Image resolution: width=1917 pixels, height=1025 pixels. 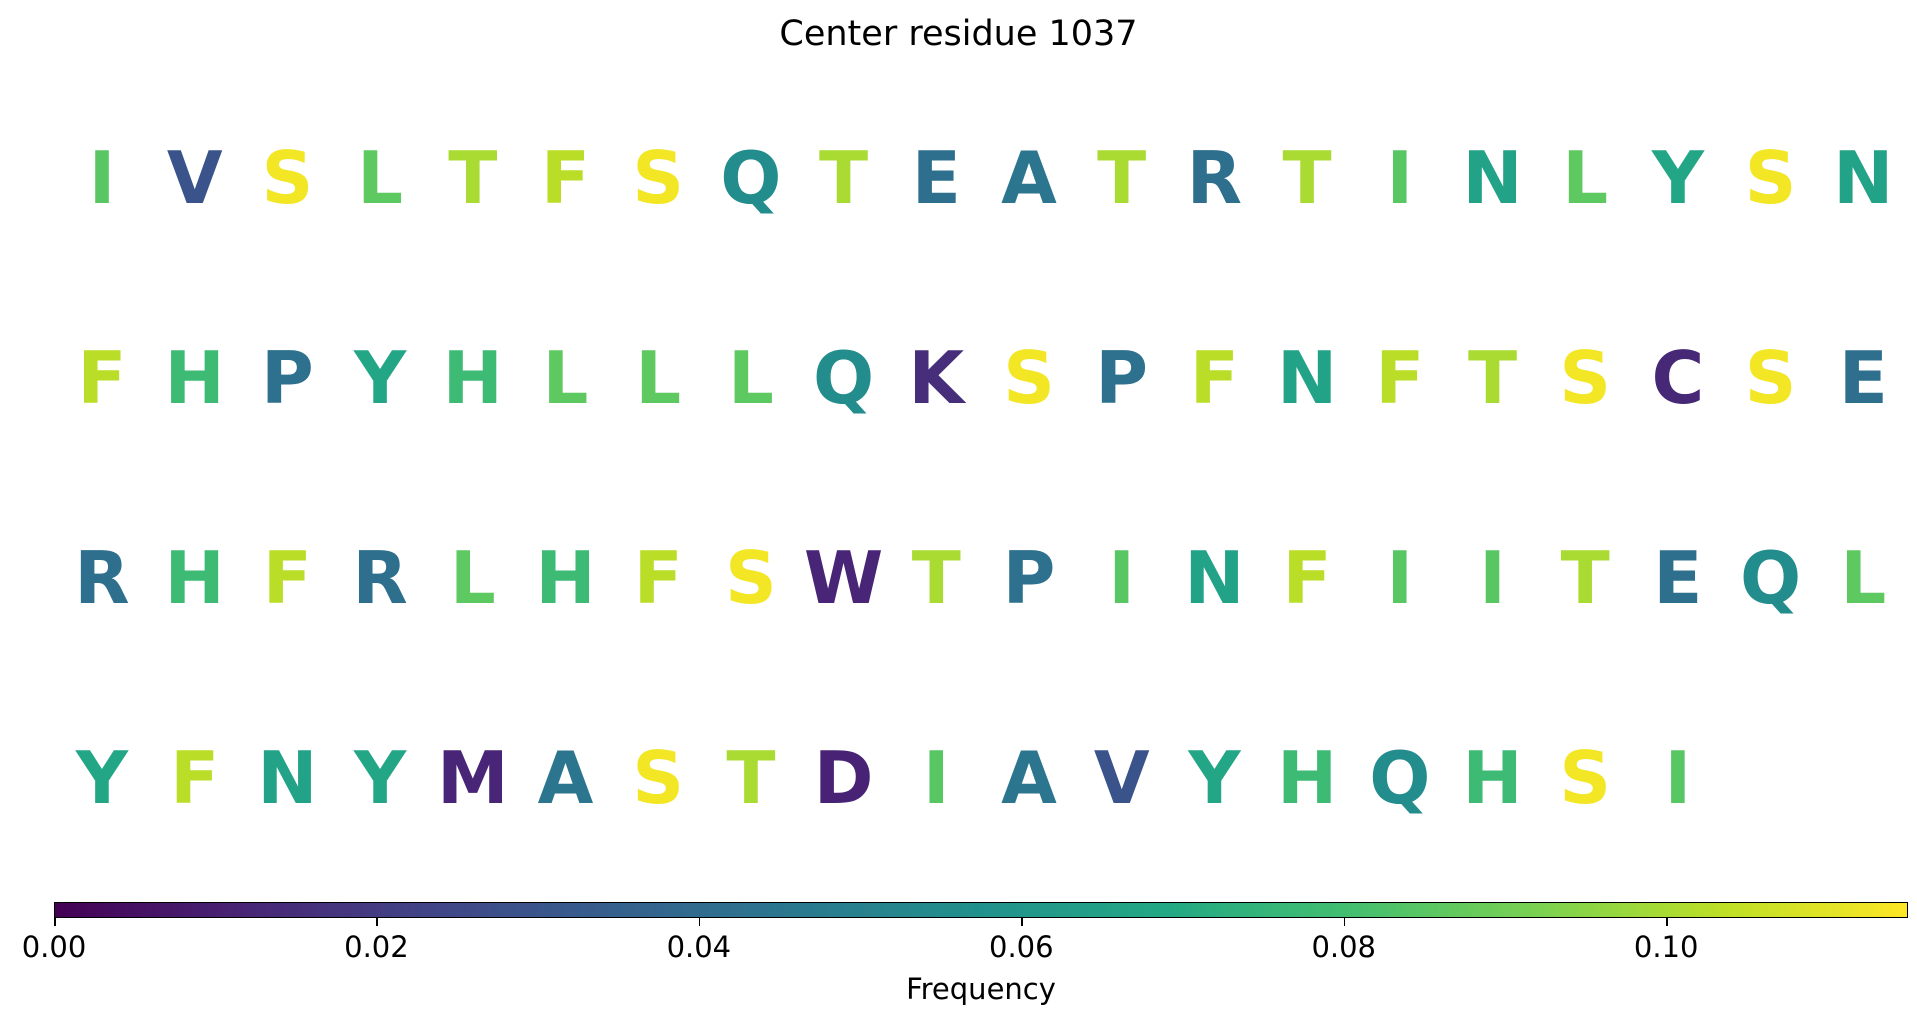 I want to click on residue-letter: K, so click(x=936, y=378).